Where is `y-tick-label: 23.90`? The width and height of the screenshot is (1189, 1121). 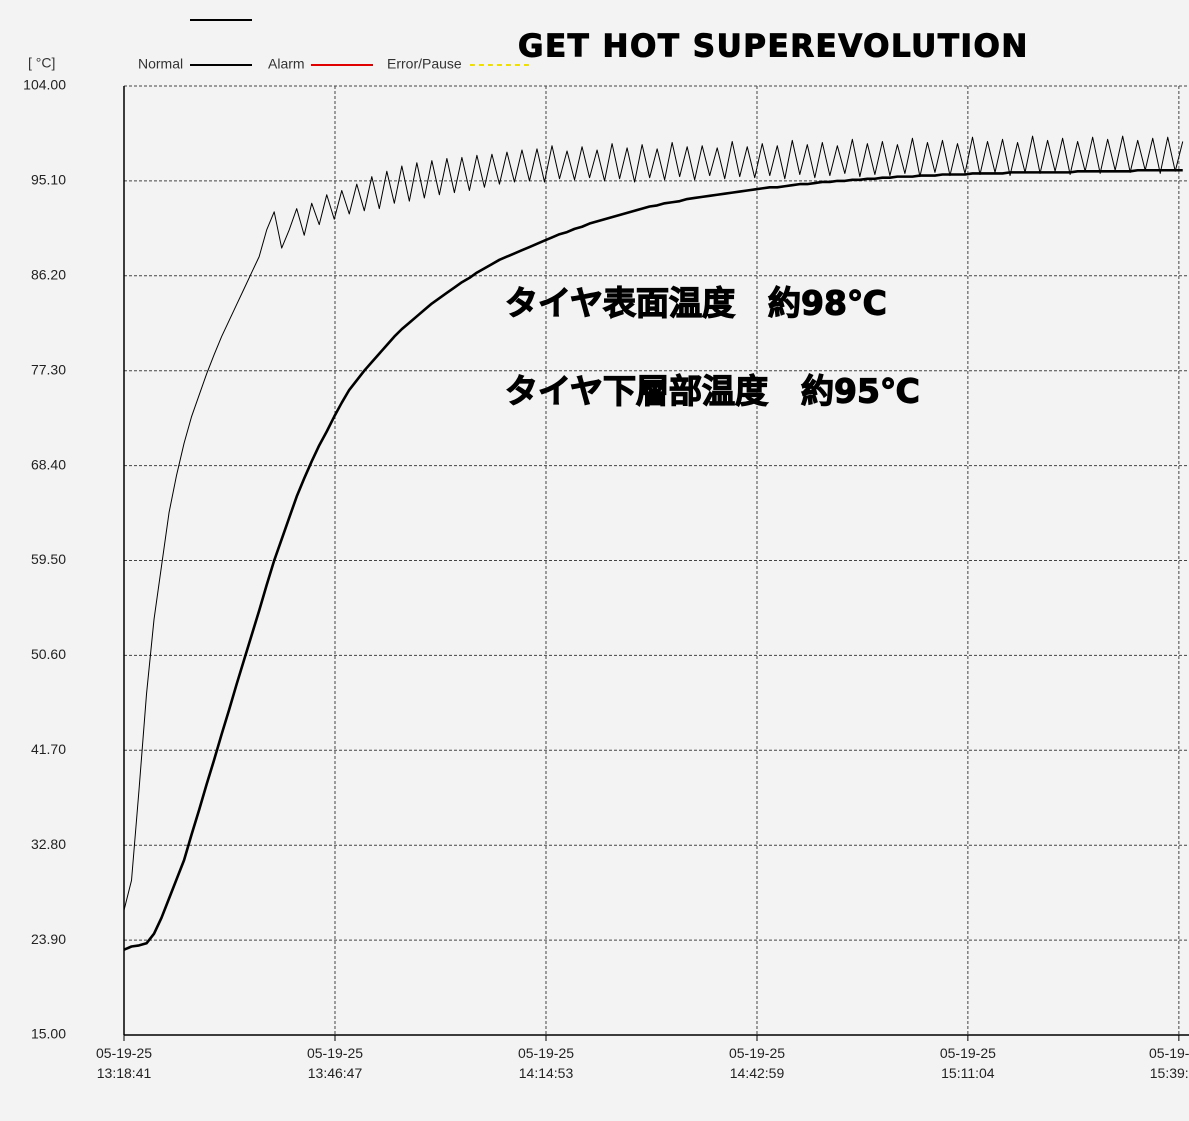
y-tick-label: 23.90 is located at coordinates (48, 939).